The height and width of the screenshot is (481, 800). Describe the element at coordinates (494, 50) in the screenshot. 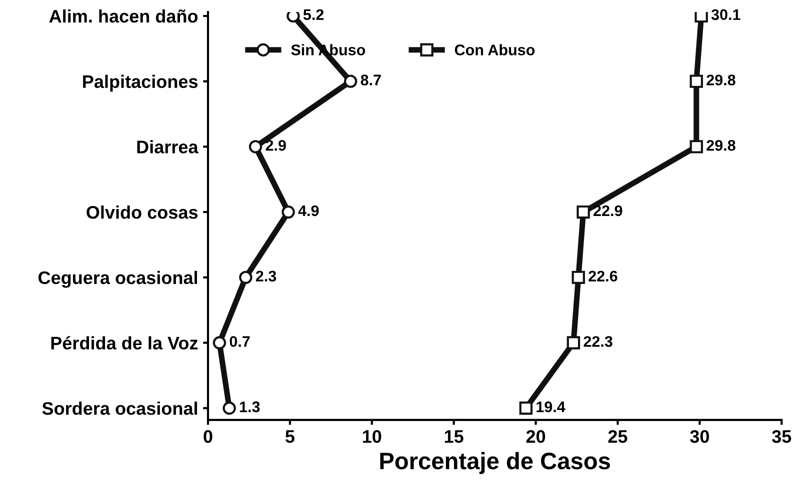

I see `legend-label: Con Abuso` at that location.